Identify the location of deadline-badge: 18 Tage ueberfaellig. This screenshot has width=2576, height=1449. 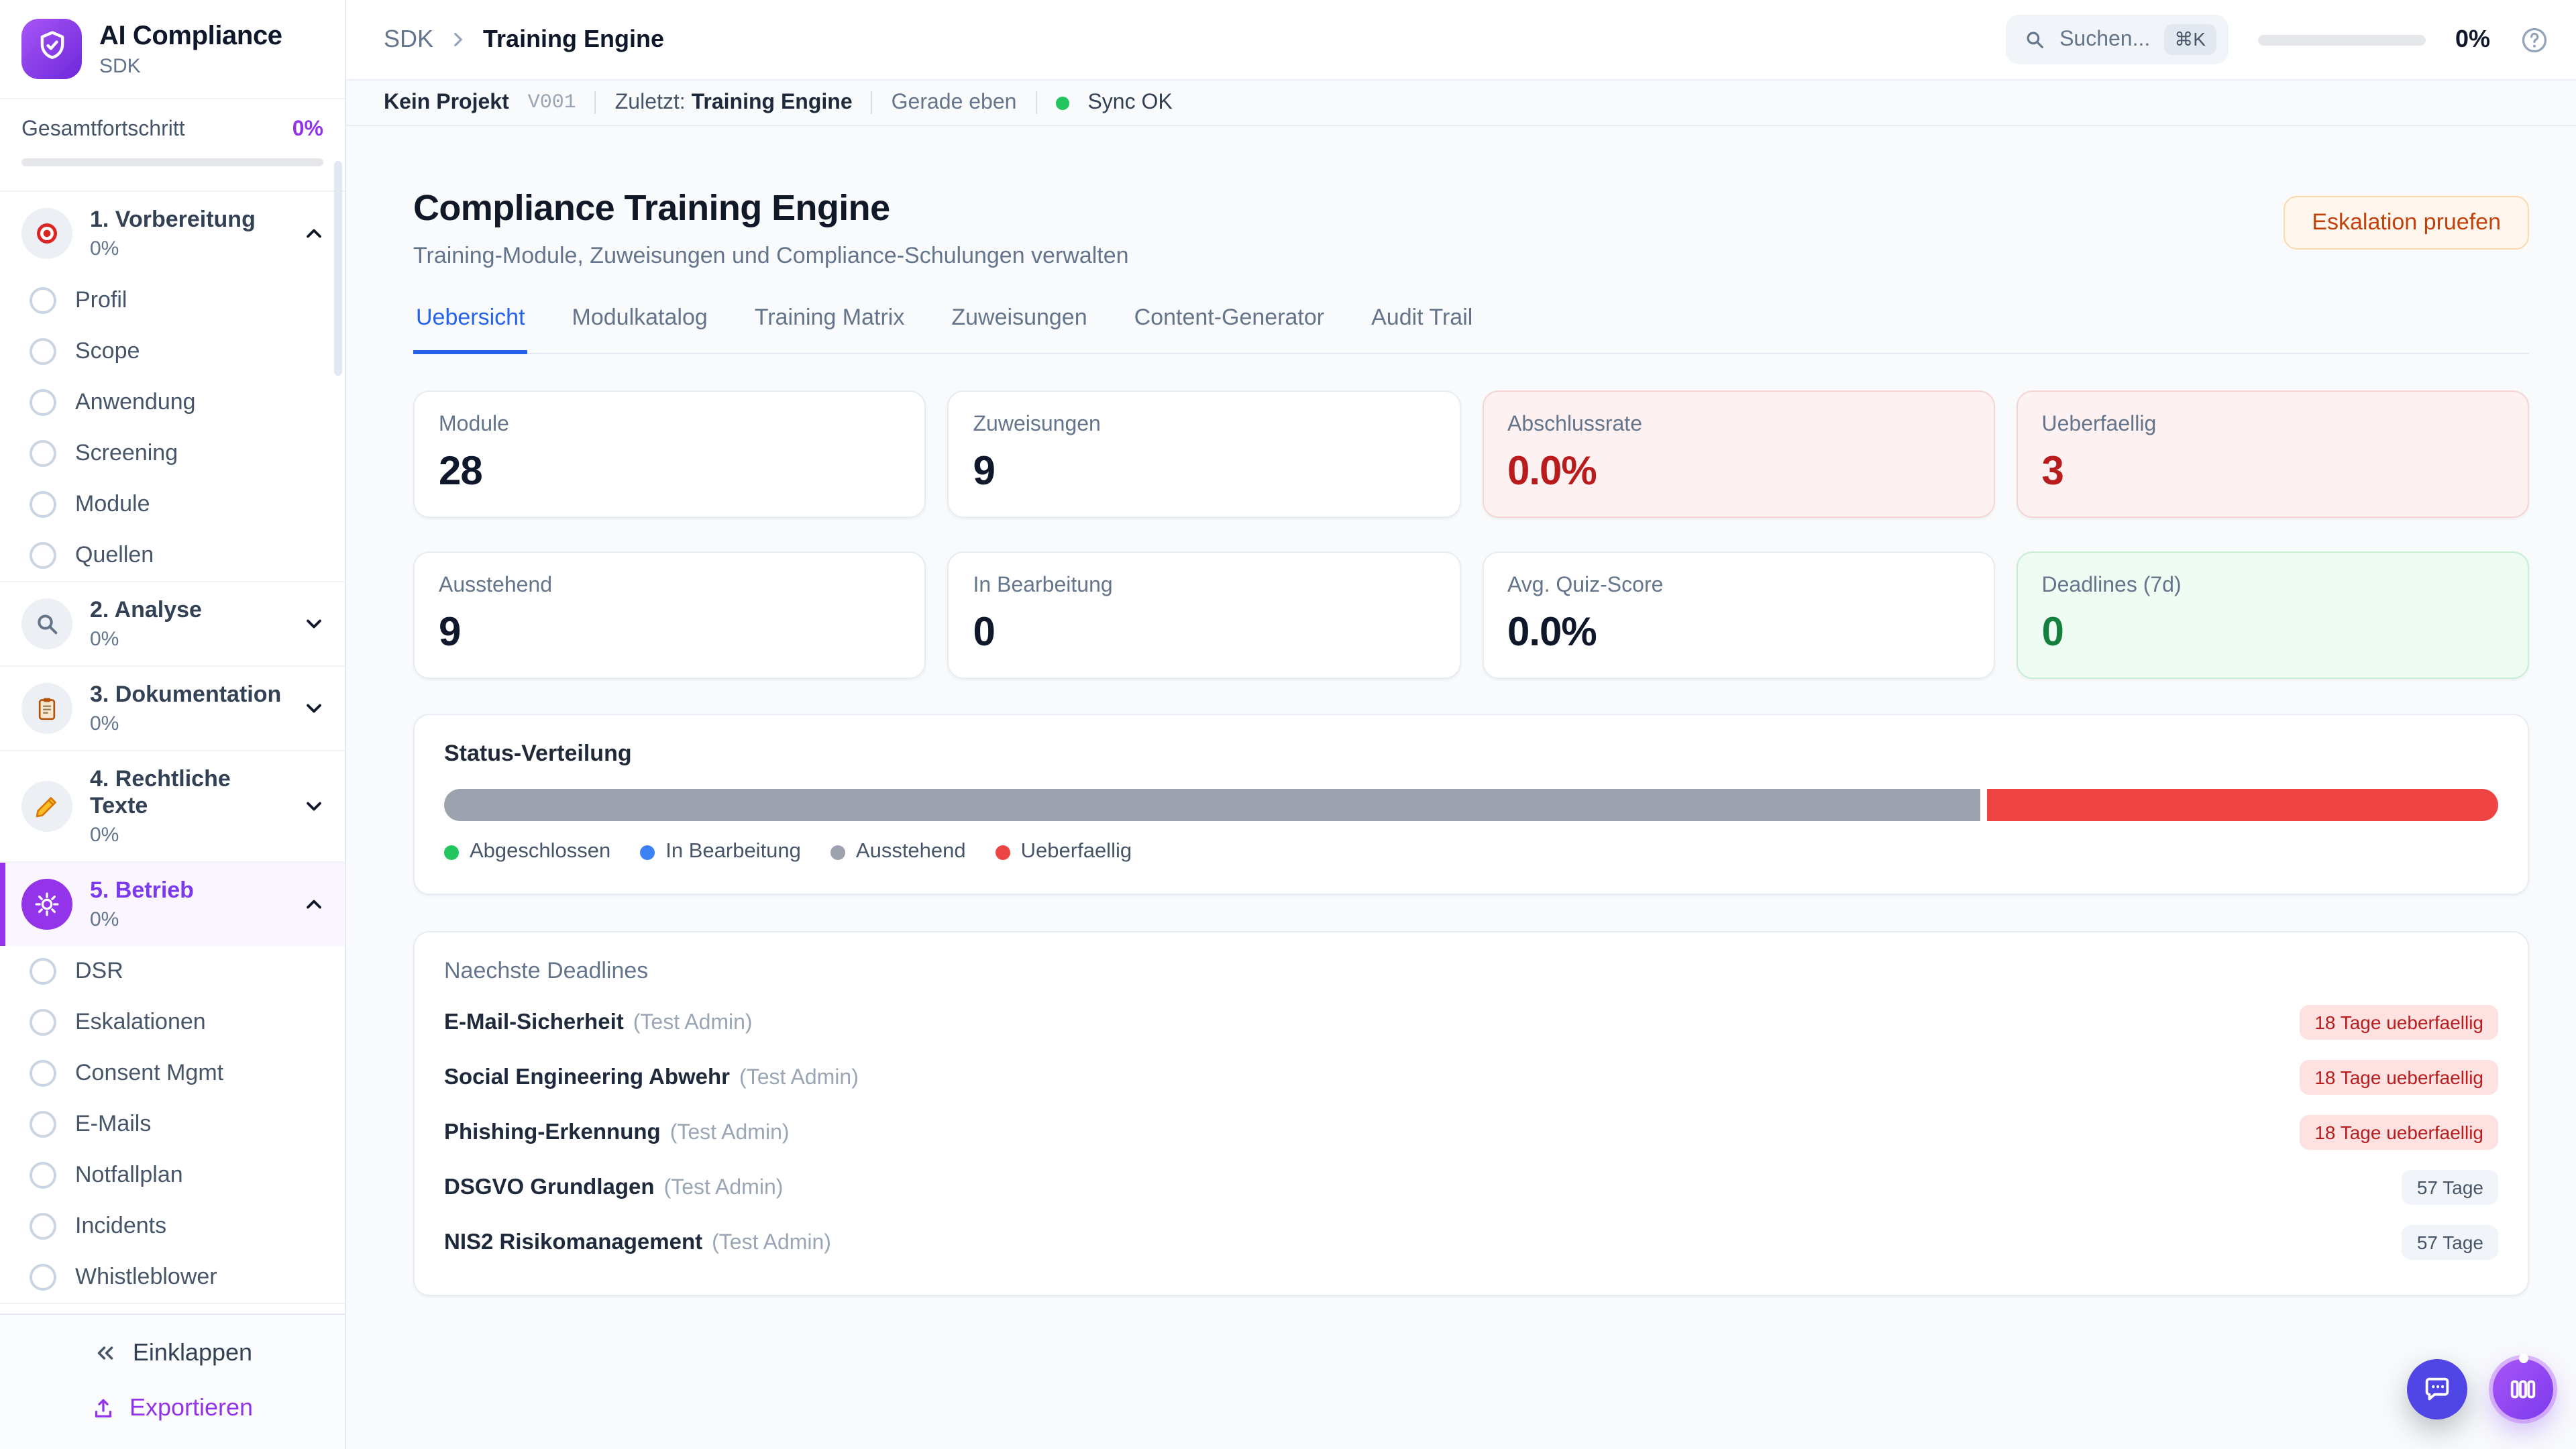
(2399, 1132).